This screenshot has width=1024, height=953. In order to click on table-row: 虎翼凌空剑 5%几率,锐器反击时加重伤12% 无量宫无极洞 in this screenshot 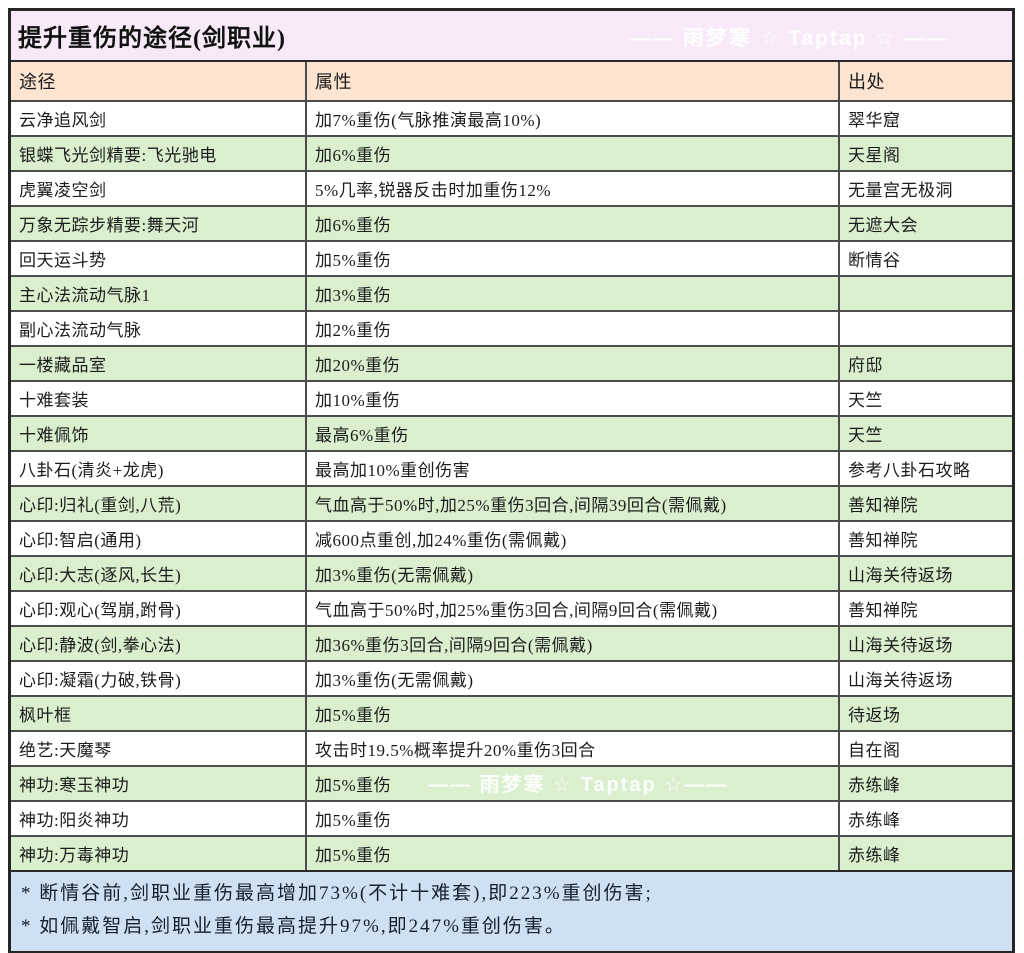, I will do `click(511, 187)`.